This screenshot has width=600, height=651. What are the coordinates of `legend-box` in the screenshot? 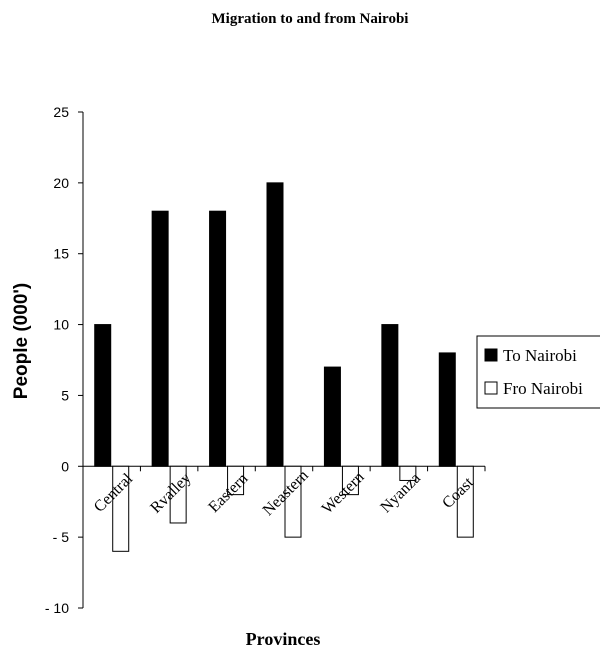 It's located at (538, 372).